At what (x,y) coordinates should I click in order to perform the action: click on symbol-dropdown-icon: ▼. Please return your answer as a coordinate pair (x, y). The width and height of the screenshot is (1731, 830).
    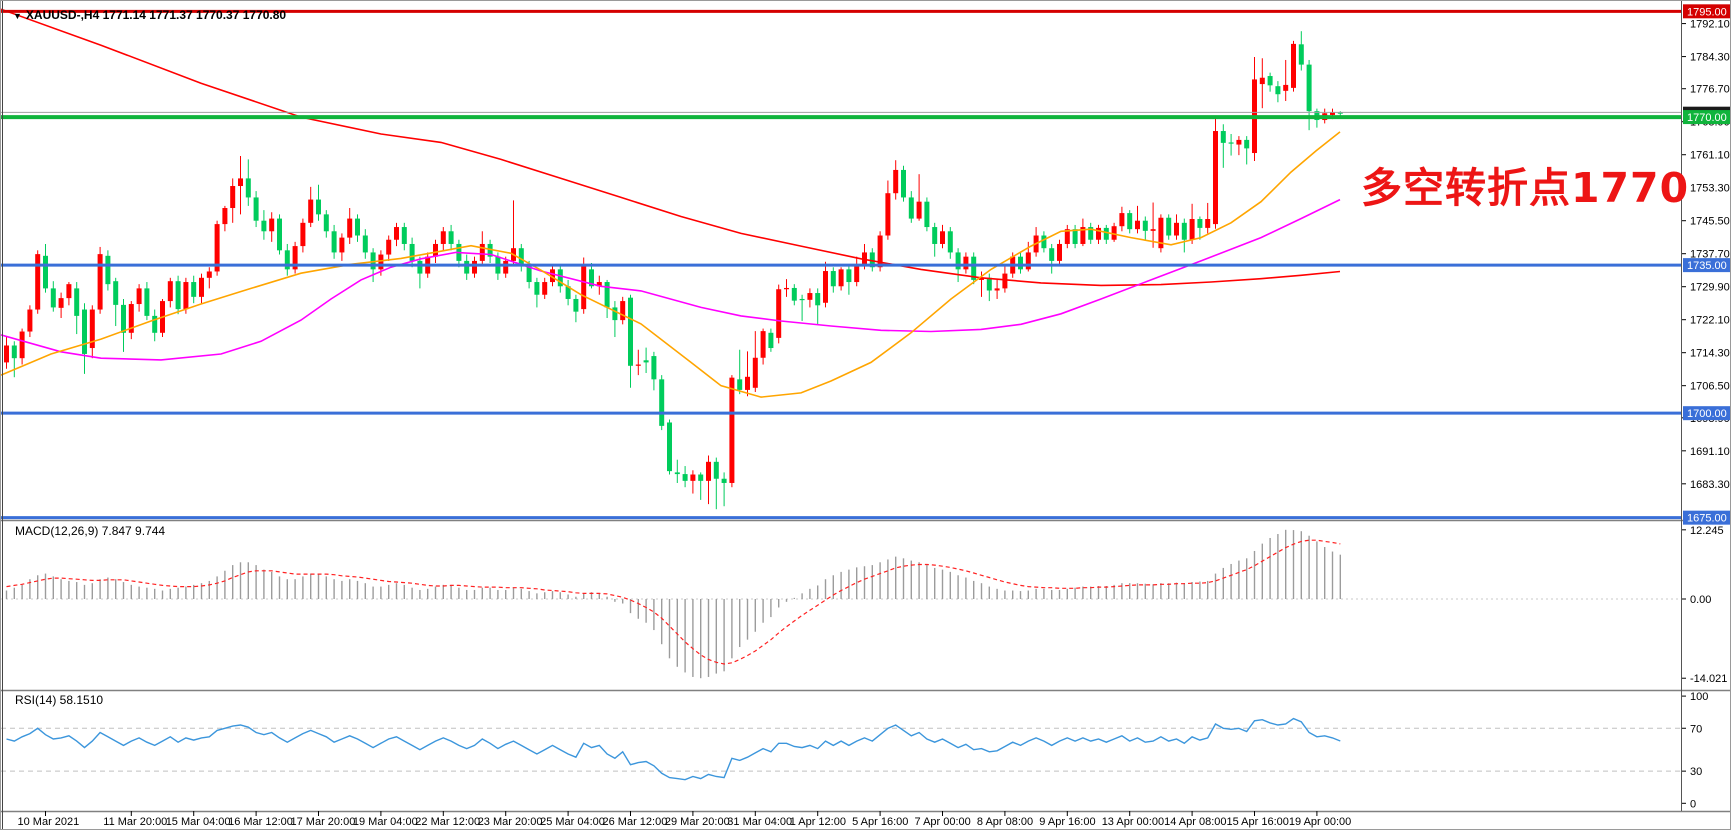
    Looking at the image, I should click on (17, 16).